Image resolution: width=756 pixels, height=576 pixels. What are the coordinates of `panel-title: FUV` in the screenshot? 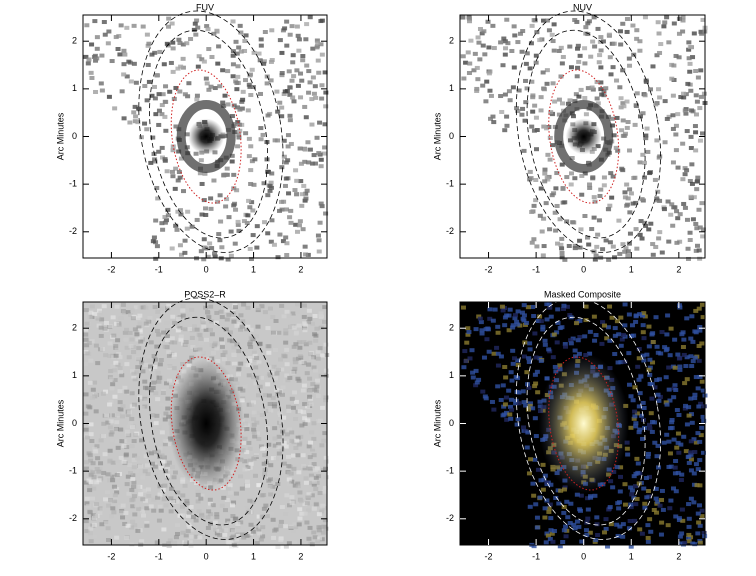 It's located at (205, 7).